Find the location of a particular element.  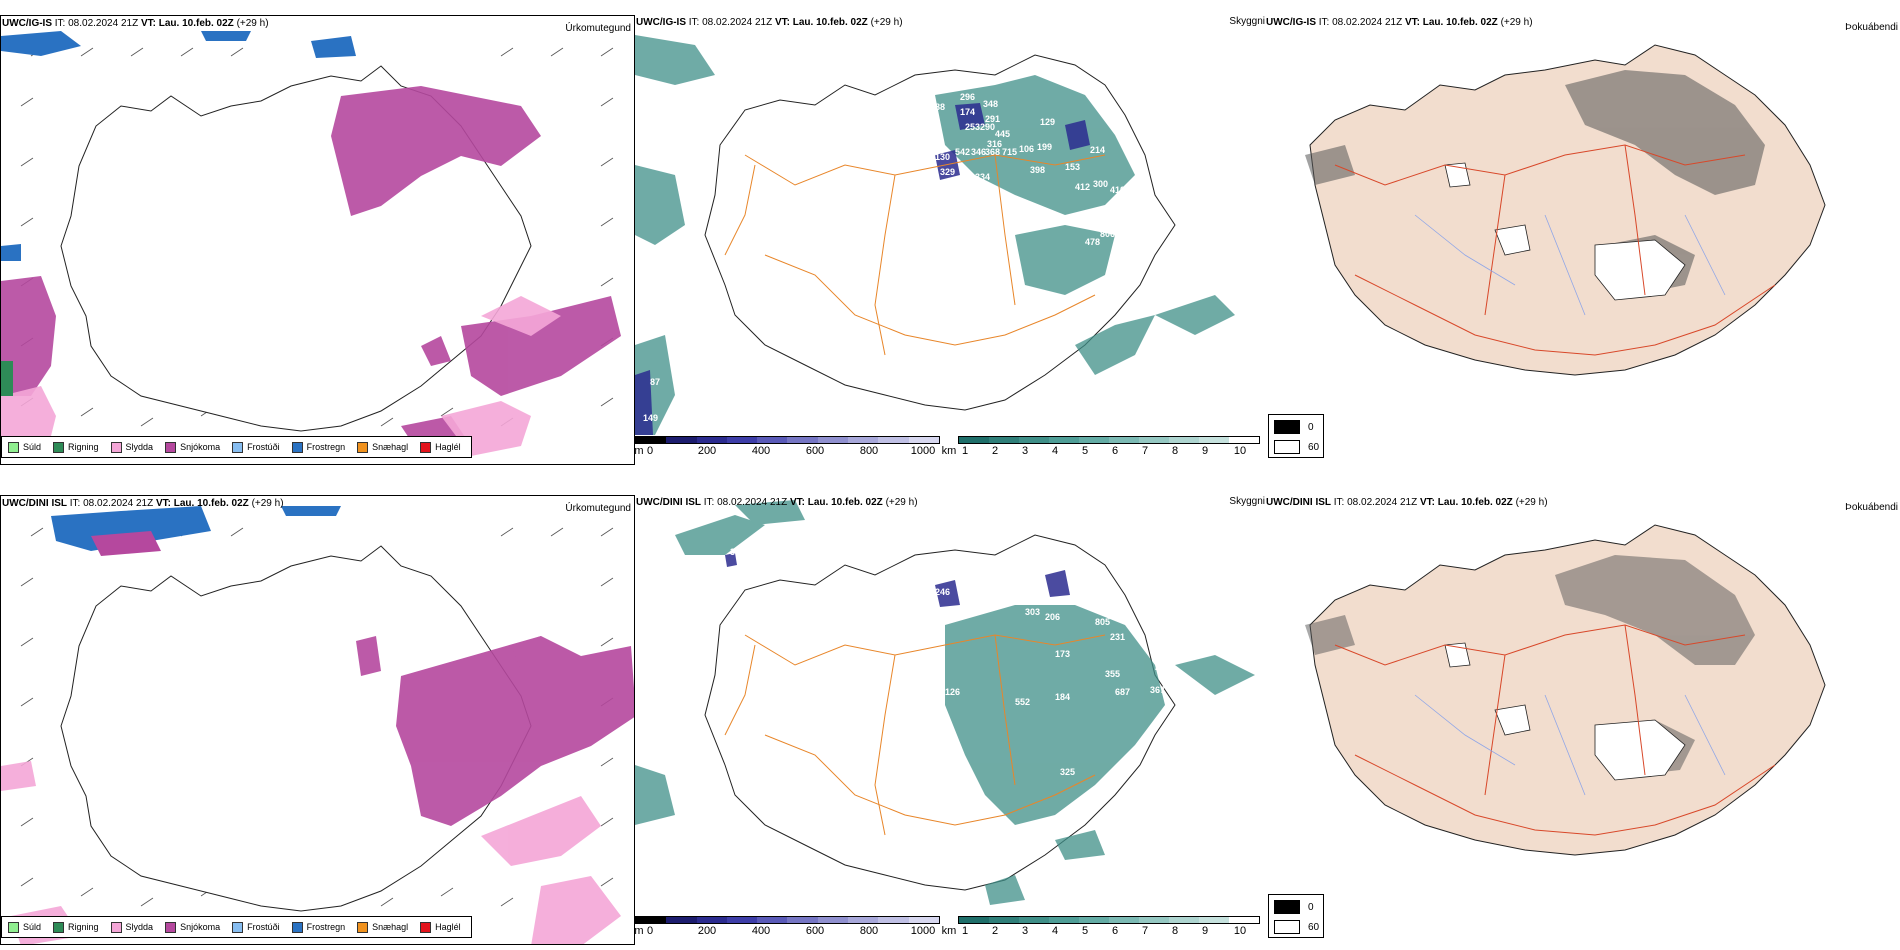

visibility-value: 182 is located at coordinates (1177, 652).